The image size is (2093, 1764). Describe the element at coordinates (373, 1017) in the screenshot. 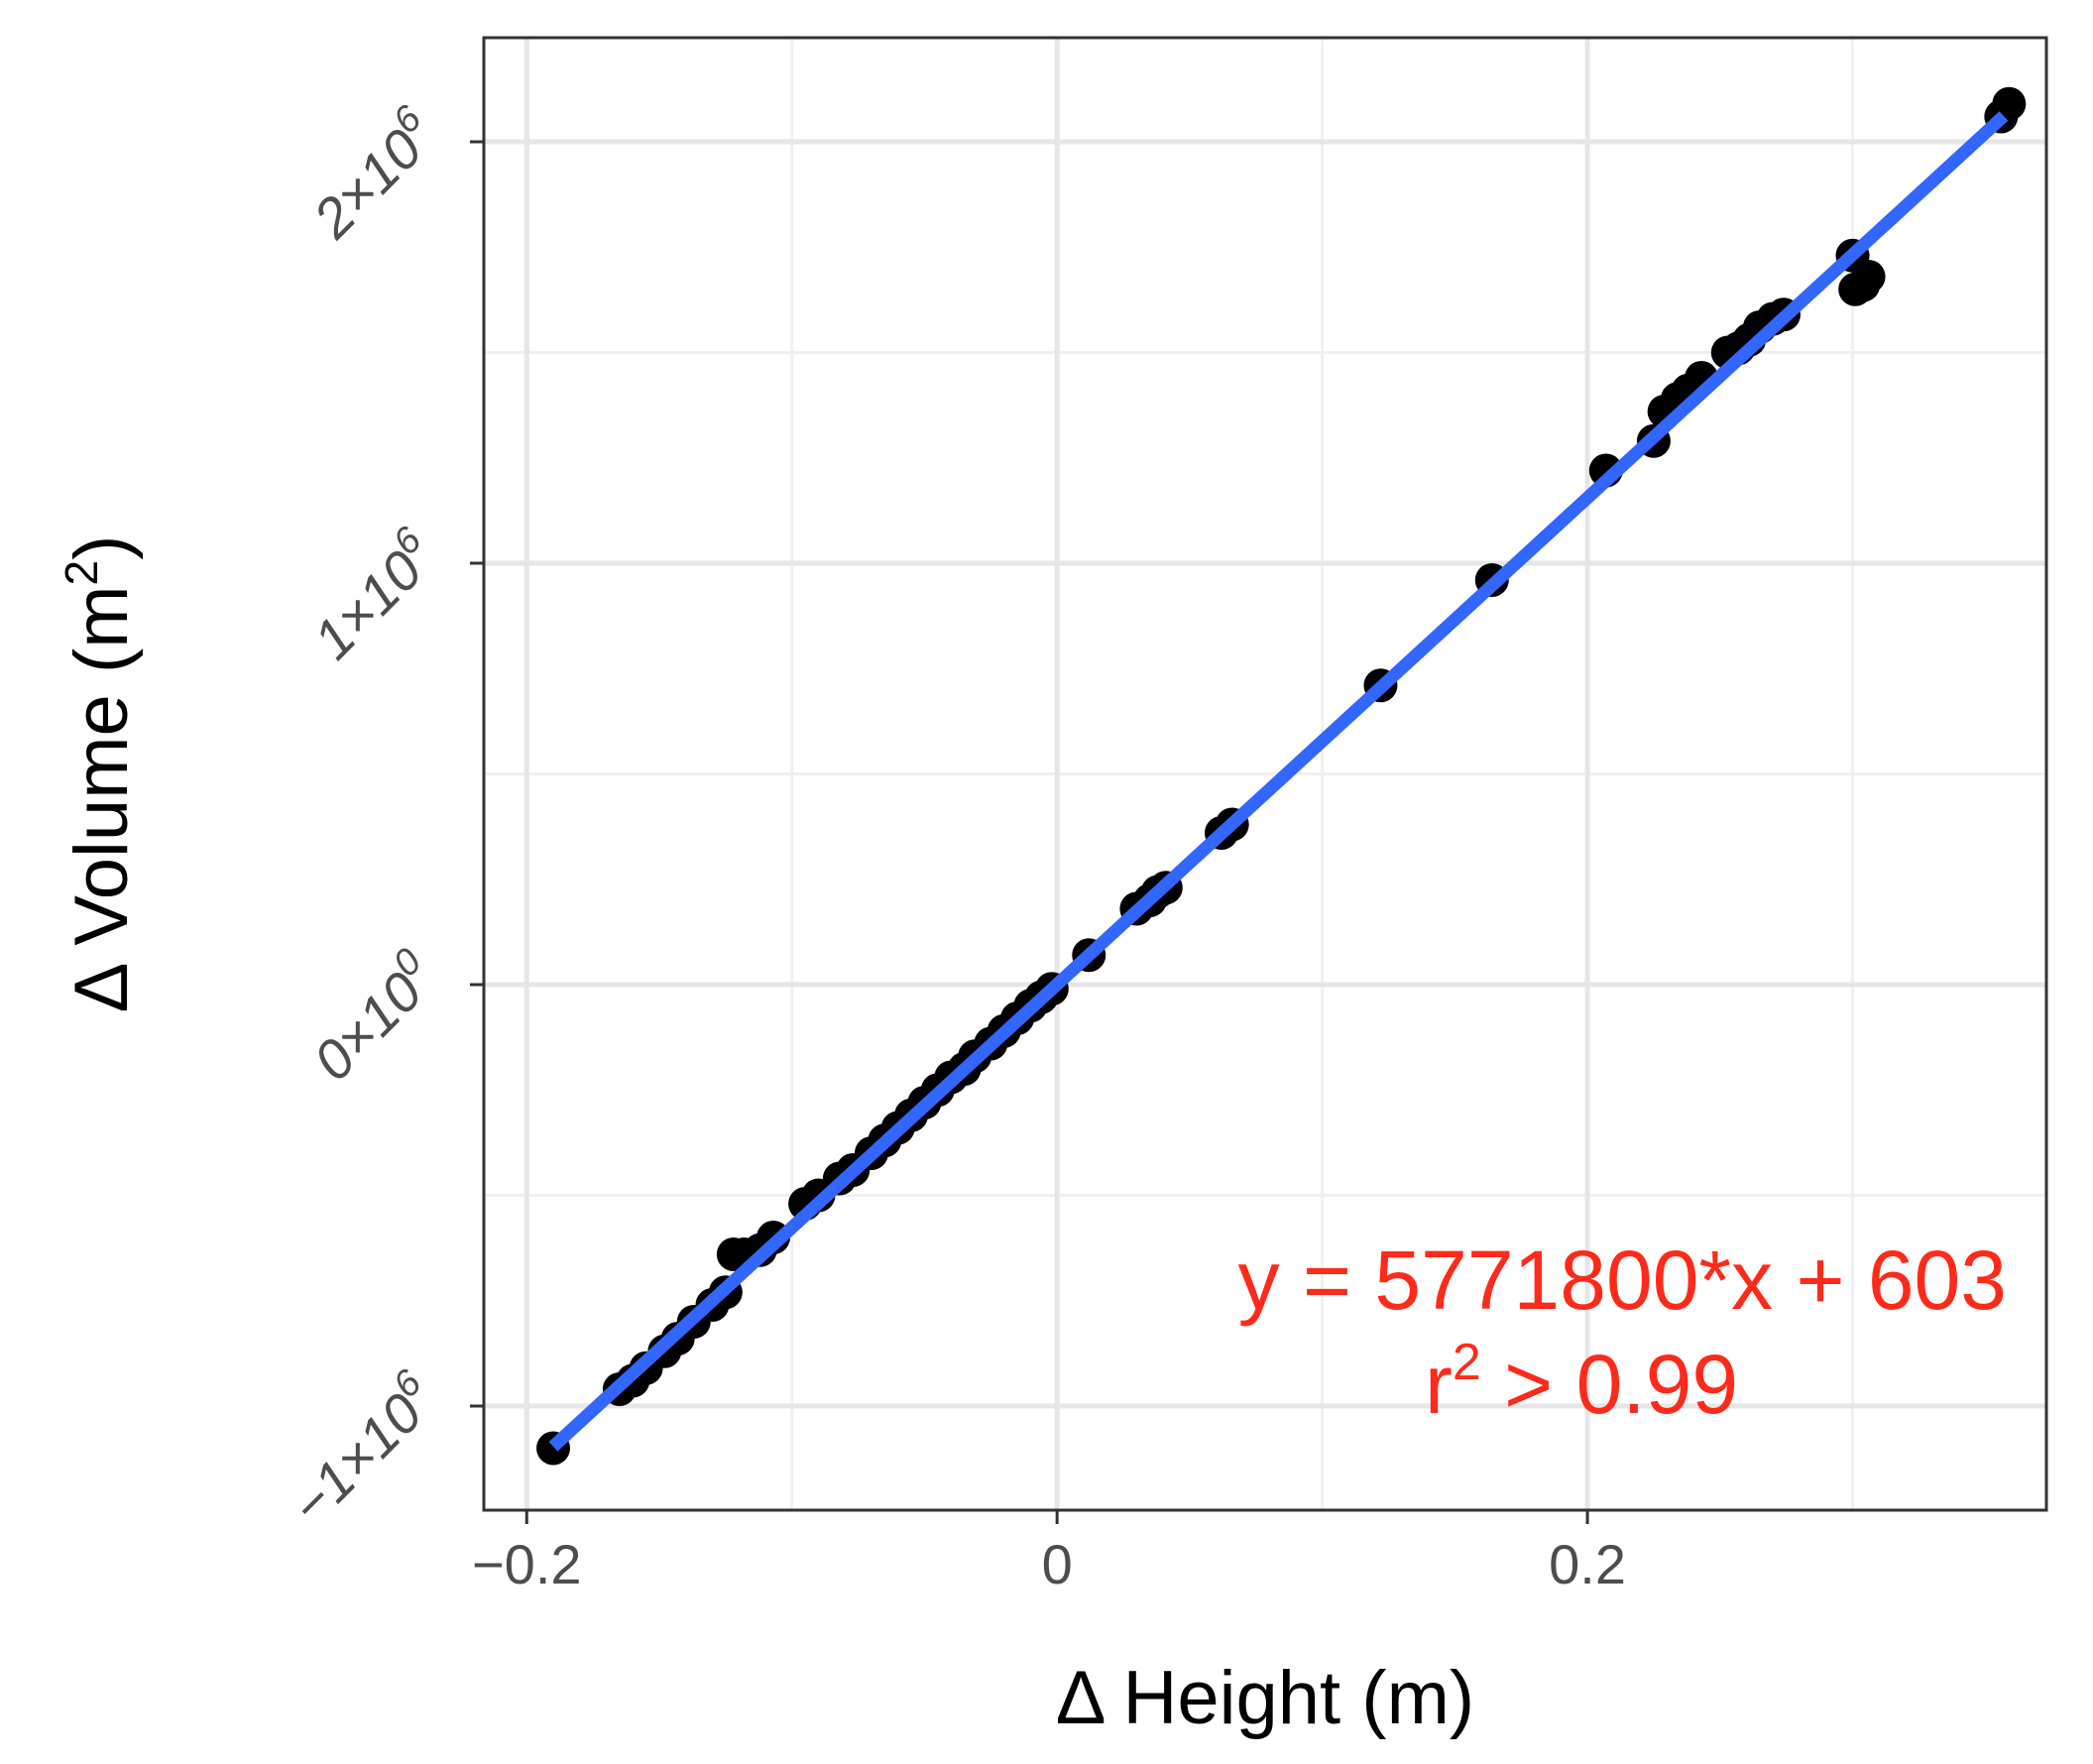

I see `y-tick-label: 0×100` at that location.